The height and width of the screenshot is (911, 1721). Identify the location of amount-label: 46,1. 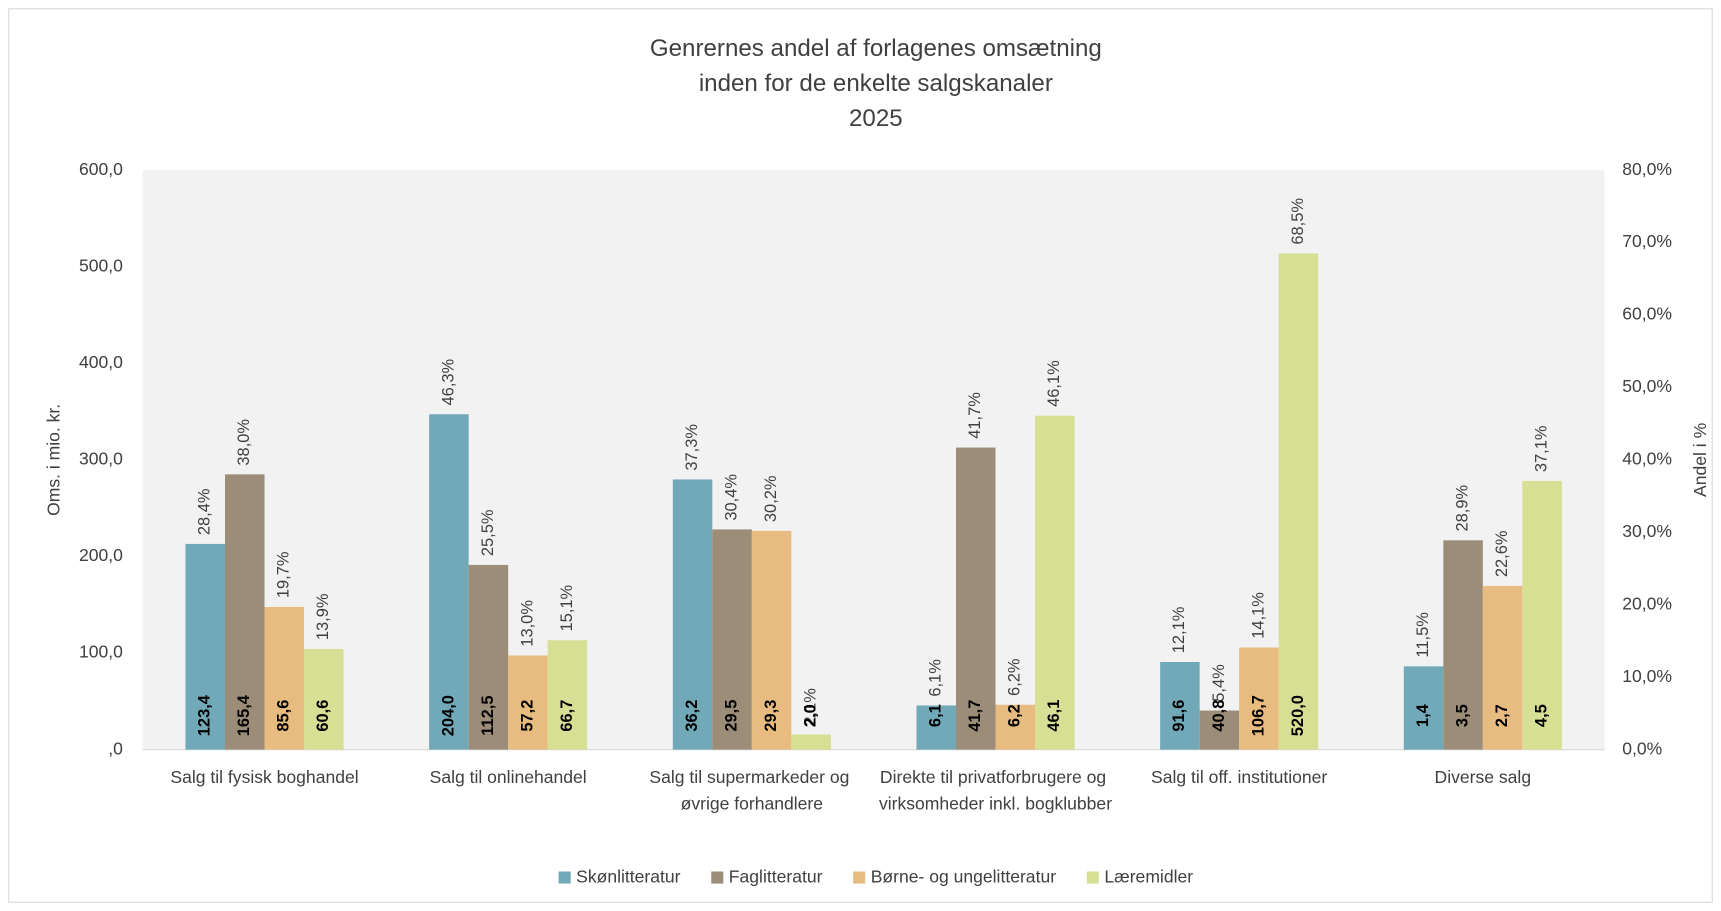
(1054, 716).